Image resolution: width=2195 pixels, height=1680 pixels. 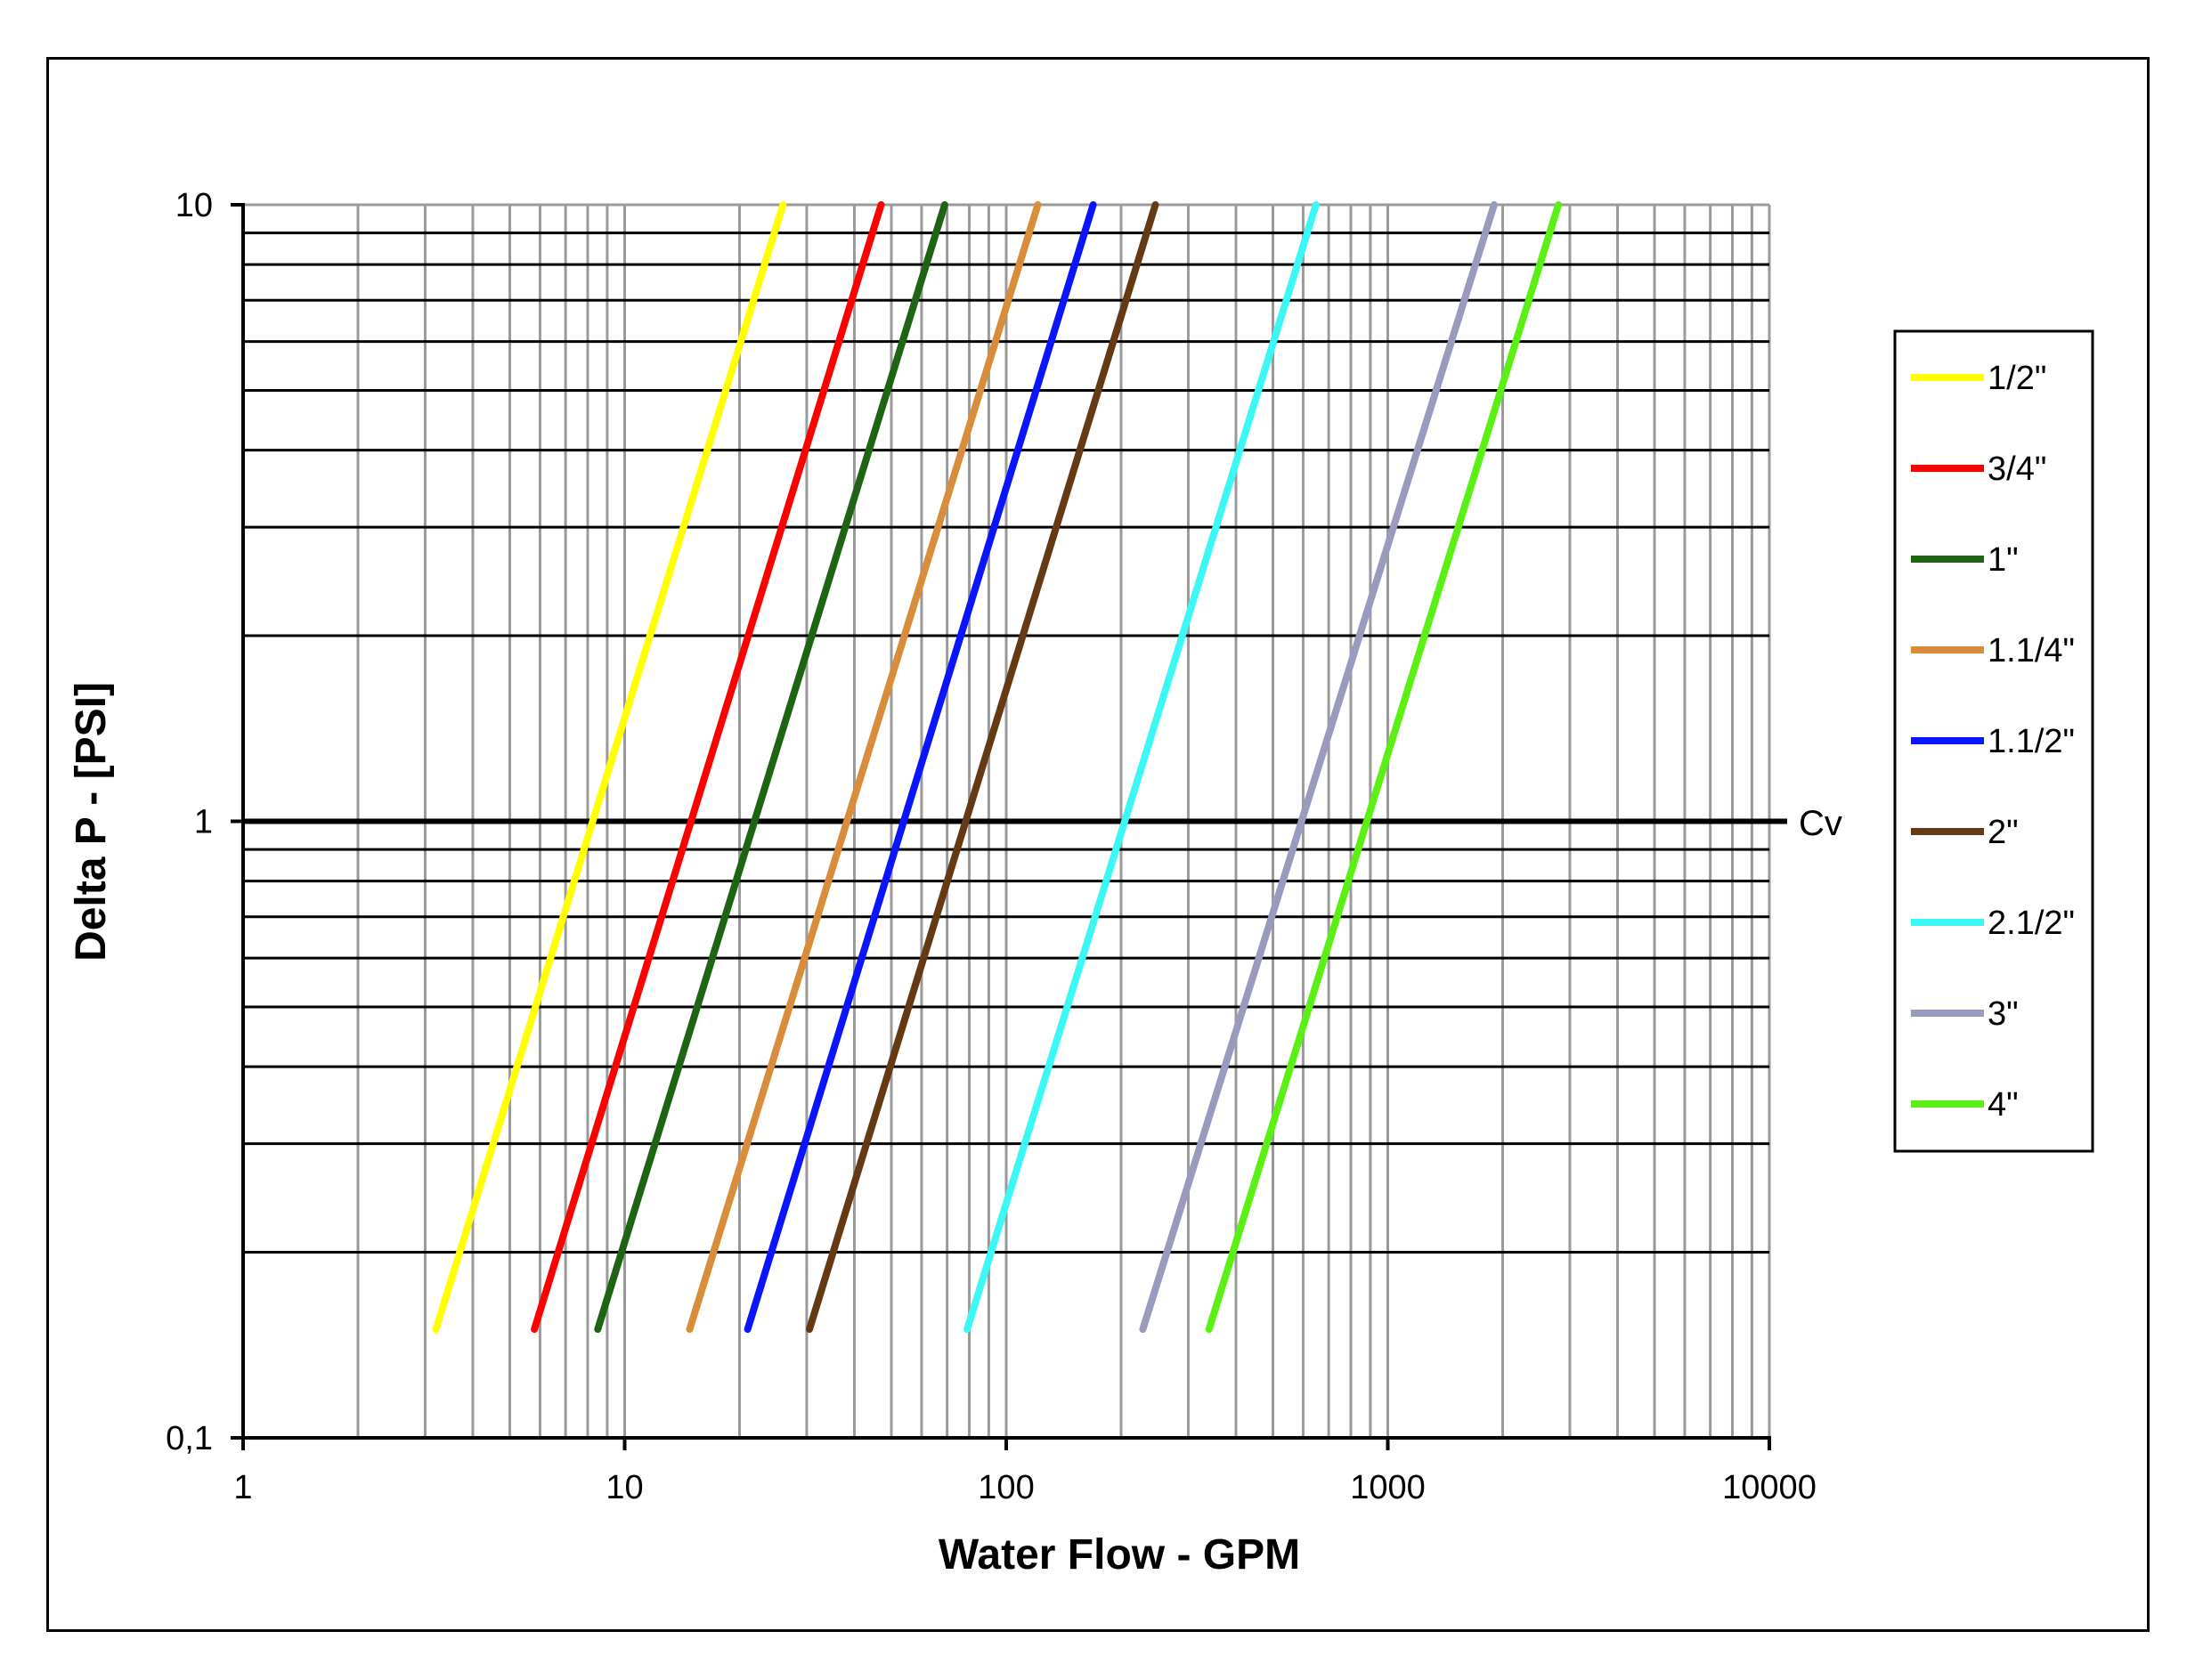 What do you see at coordinates (1006, 1487) in the screenshot?
I see `x-tick-label: 100` at bounding box center [1006, 1487].